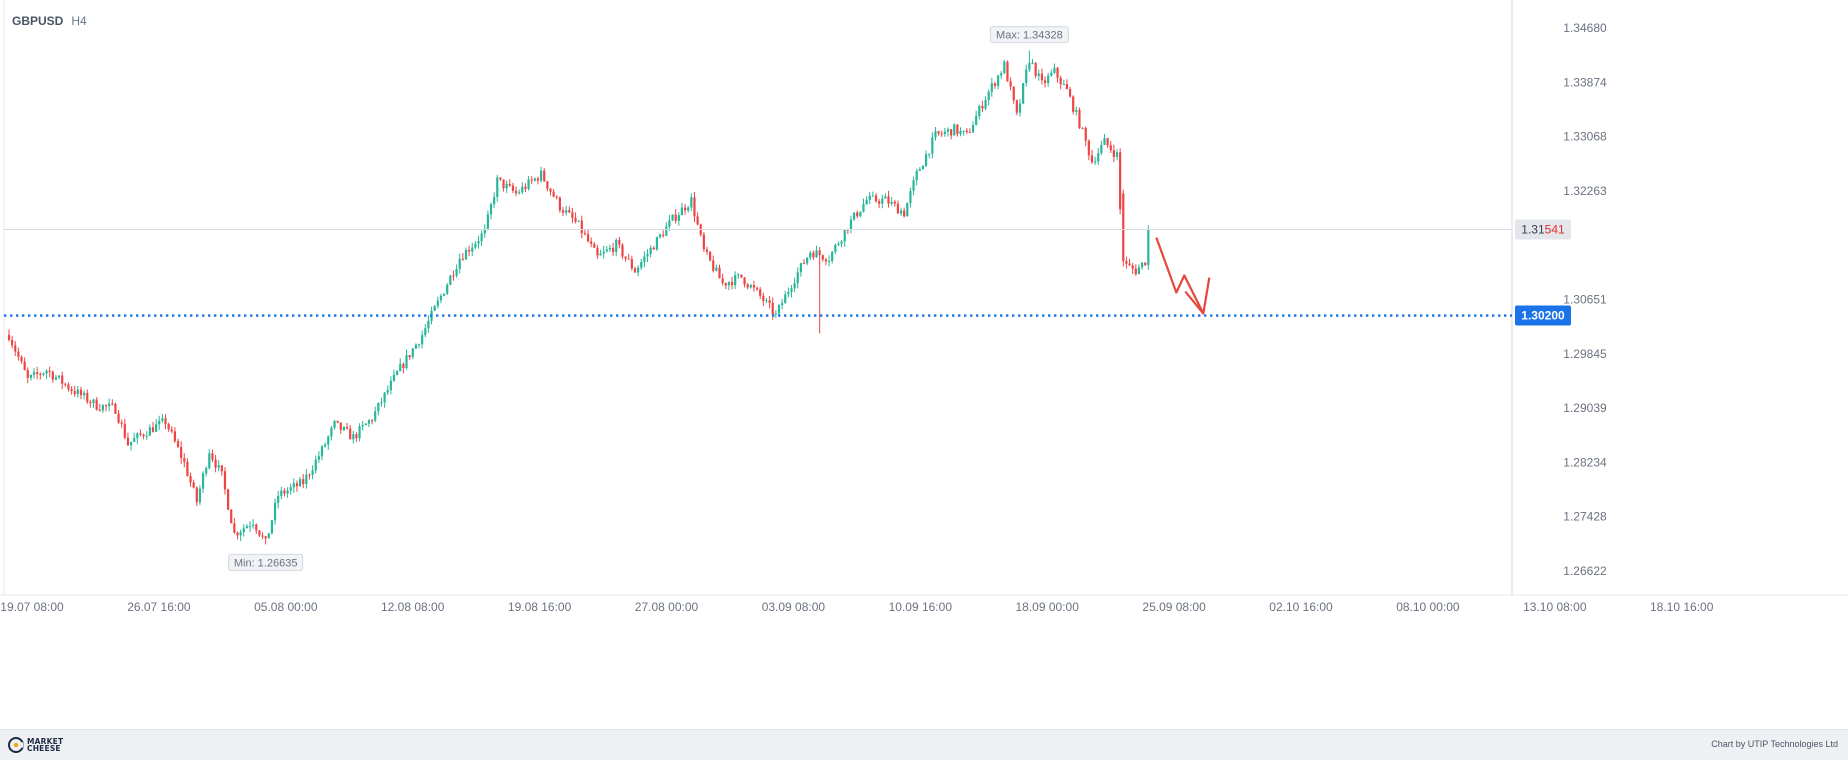 Image resolution: width=1848 pixels, height=760 pixels. What do you see at coordinates (921, 607) in the screenshot?
I see `x-tick-label: 10.09 16:00` at bounding box center [921, 607].